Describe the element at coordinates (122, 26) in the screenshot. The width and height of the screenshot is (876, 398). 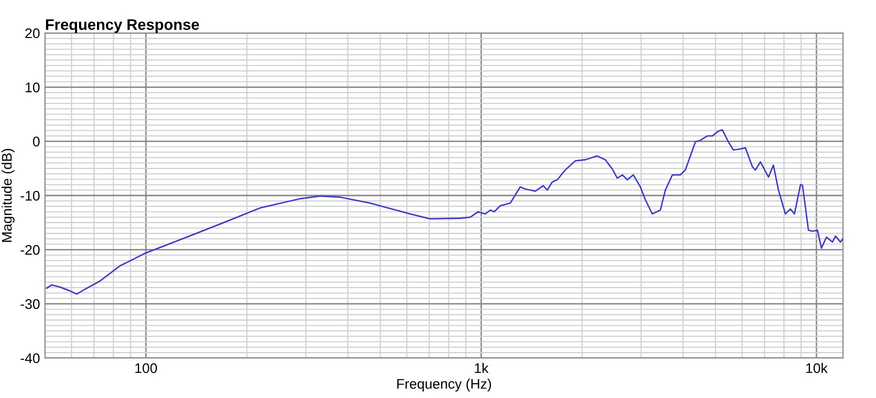
I see `chart-title: Frequency Response` at that location.